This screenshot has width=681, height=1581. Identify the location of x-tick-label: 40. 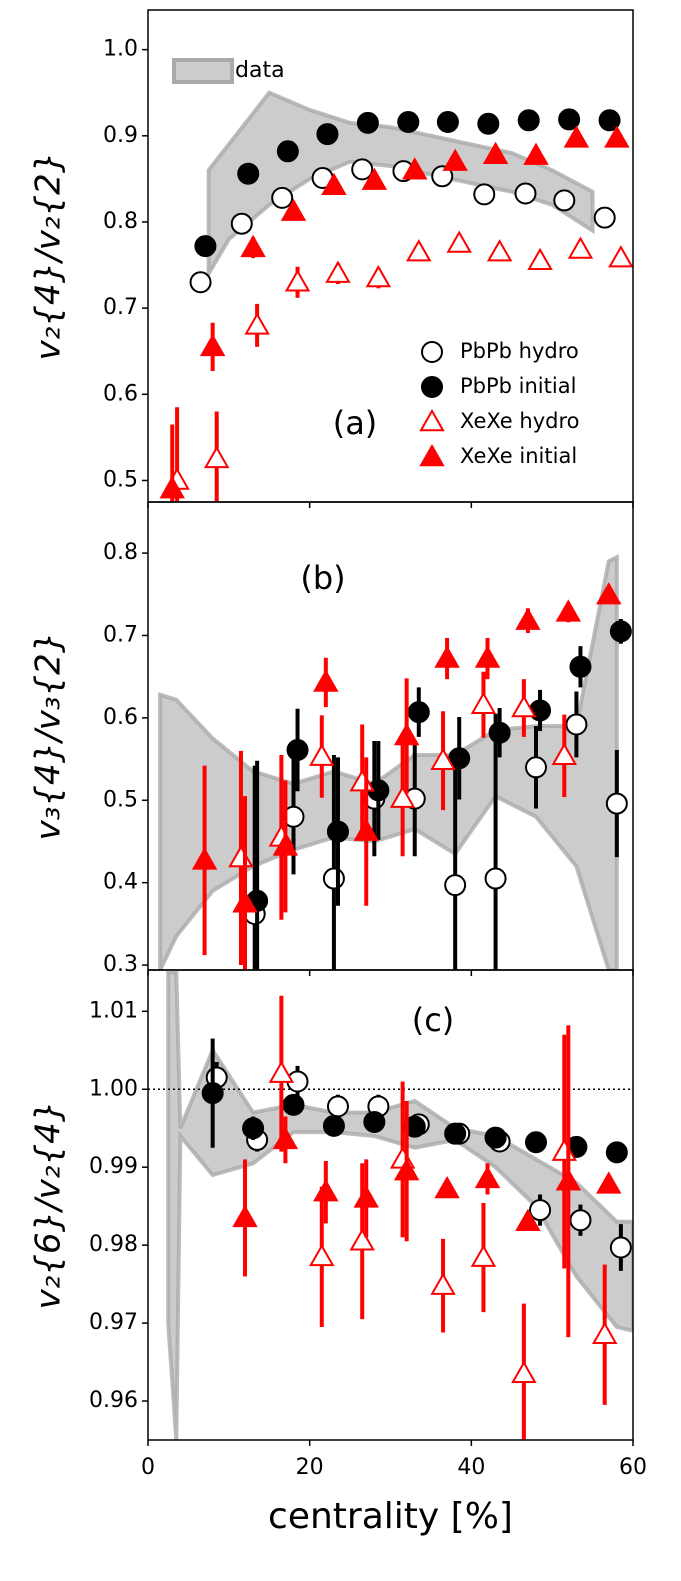
(471, 1467).